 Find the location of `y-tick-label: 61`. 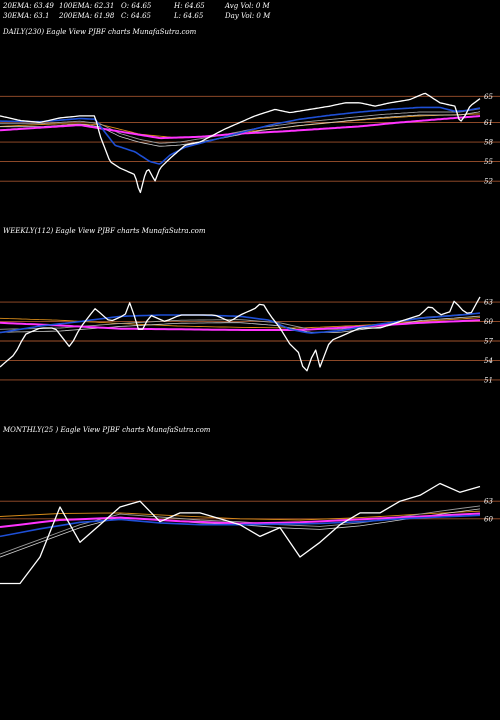

y-tick-label: 61 is located at coordinates (488, 123).